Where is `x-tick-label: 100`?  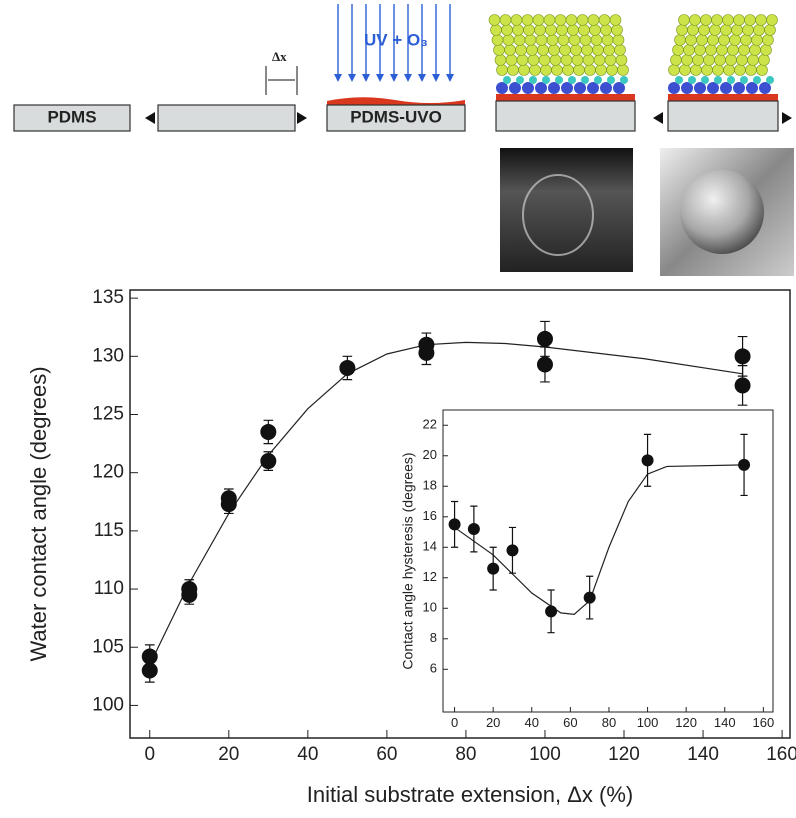
x-tick-label: 100 is located at coordinates (648, 722).